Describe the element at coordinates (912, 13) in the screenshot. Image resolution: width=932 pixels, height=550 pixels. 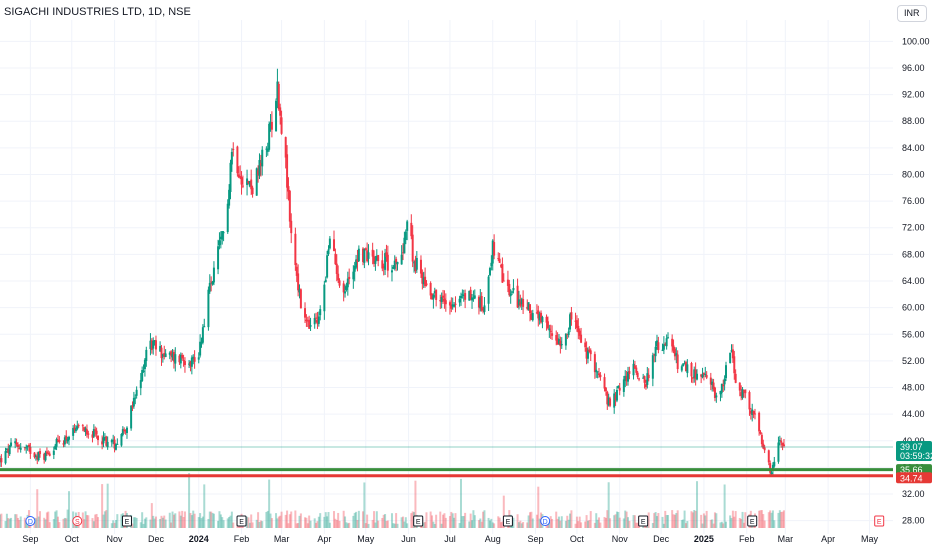
I see `currency-button: INR` at that location.